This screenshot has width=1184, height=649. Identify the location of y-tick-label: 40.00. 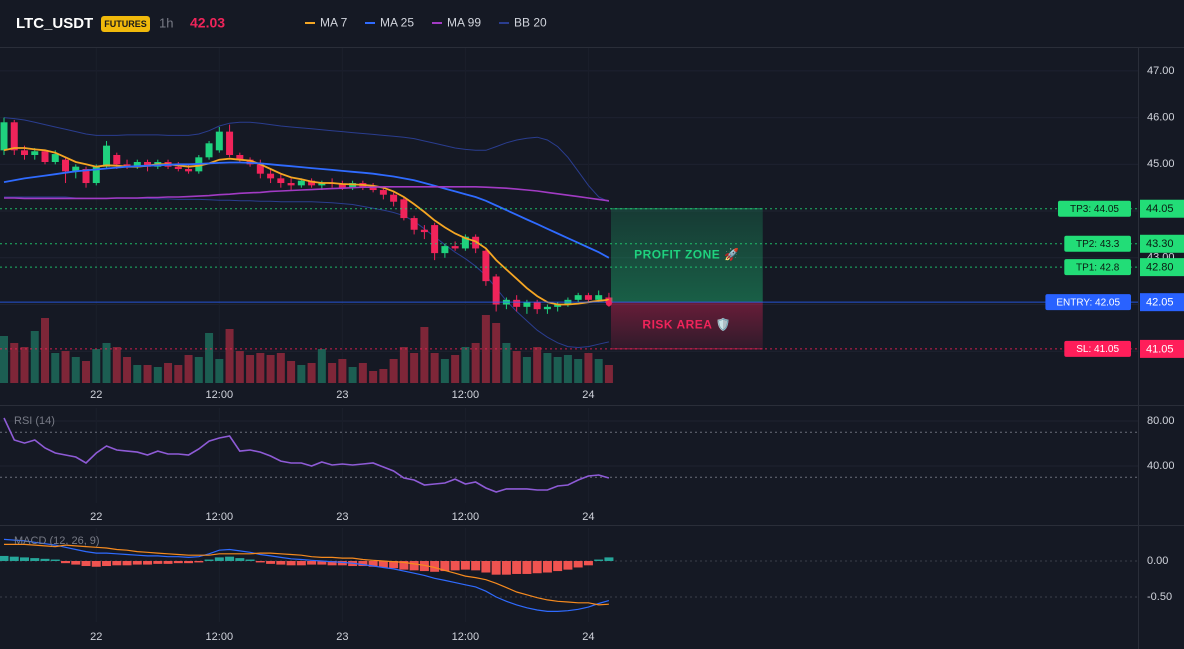
(1161, 466).